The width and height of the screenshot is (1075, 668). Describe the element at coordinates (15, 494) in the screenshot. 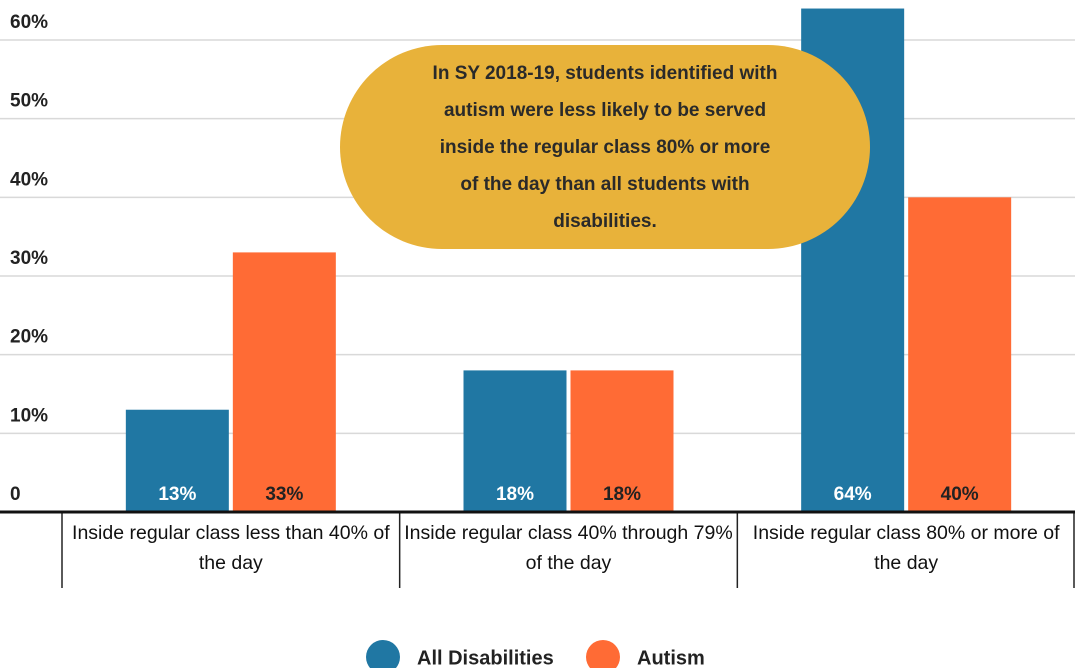

I see `y-tick-label: 0` at that location.